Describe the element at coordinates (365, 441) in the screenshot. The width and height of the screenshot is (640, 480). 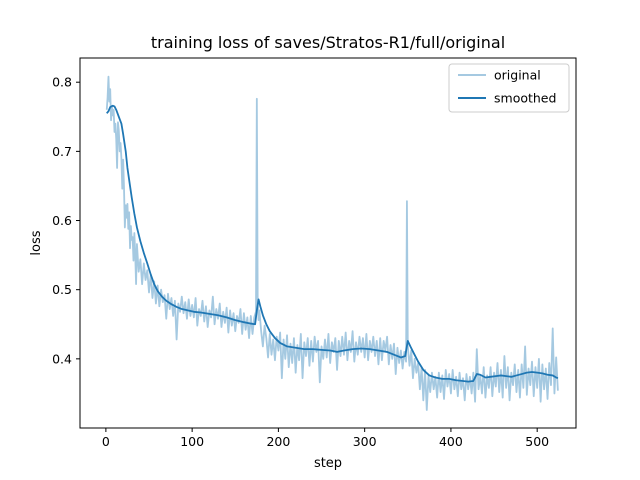
I see `x-tick-label: 300` at that location.